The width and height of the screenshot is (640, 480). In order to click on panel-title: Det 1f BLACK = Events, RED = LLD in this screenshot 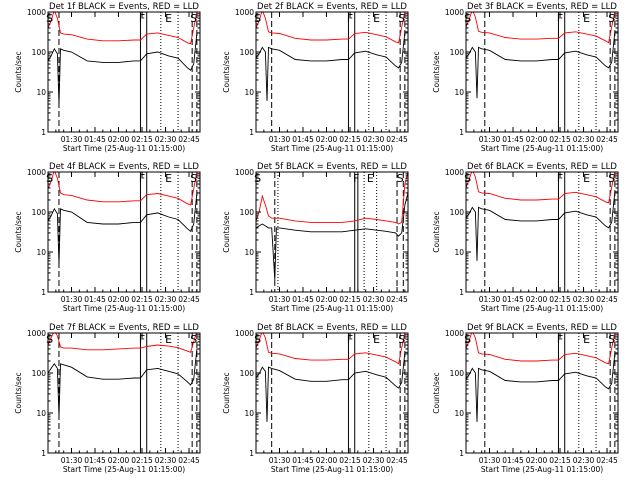, I will do `click(124, 7)`.